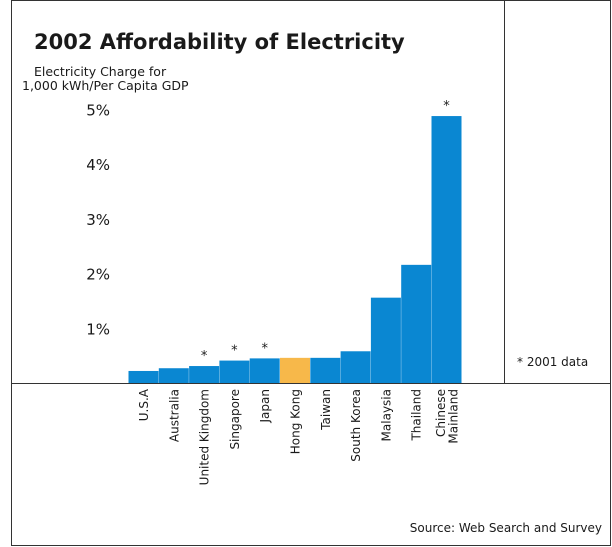 The image size is (612, 547). I want to click on x-label-australia: Australia, so click(174, 415).